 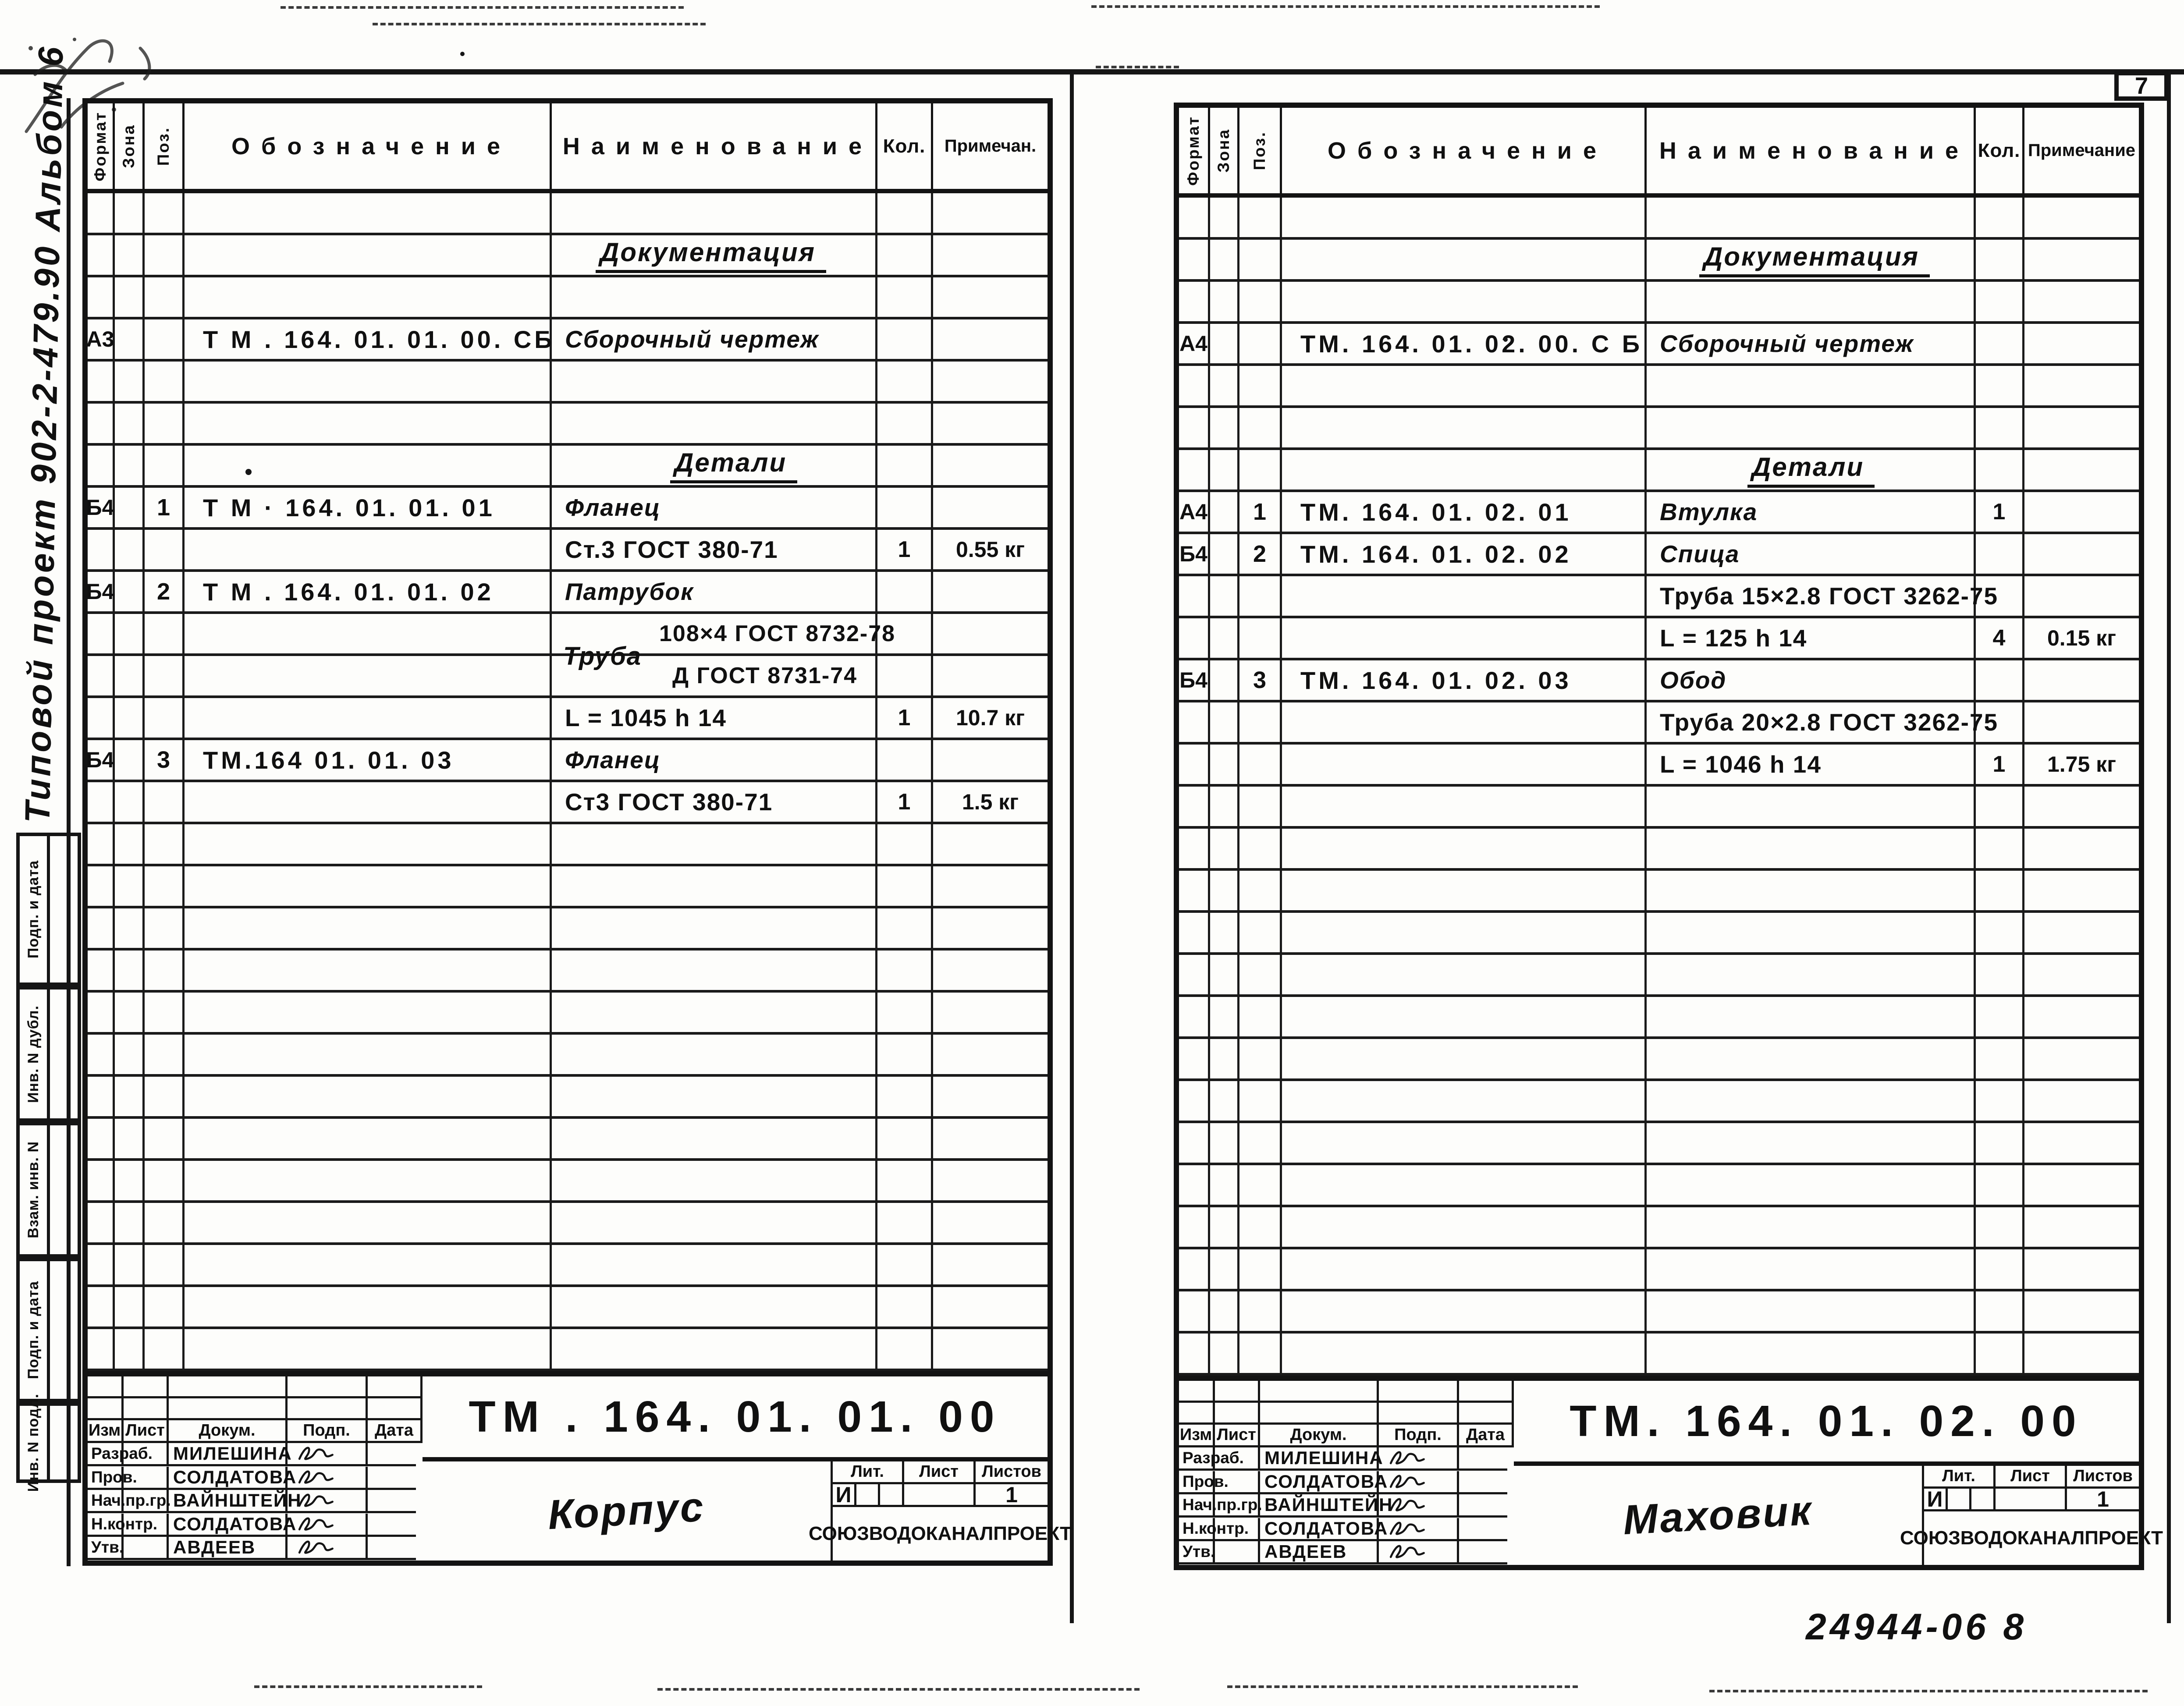 What do you see at coordinates (714, 549) in the screenshot?
I see `spec-cell-name: Ст.3 ГОСТ 380-71` at bounding box center [714, 549].